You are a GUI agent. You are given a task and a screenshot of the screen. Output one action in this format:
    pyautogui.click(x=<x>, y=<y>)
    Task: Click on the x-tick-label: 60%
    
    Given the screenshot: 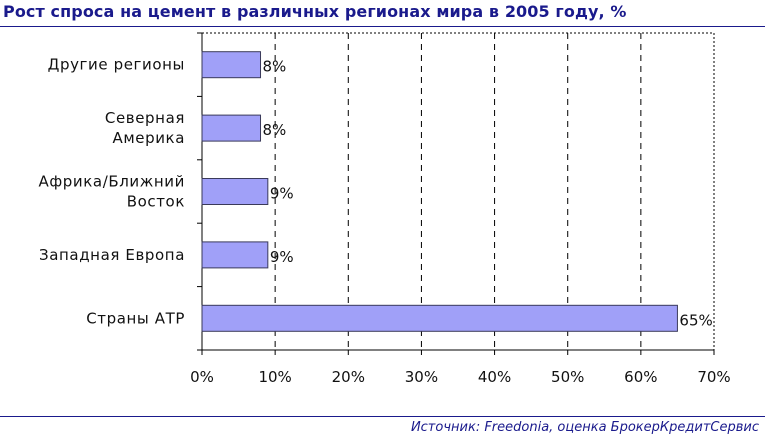 What is the action you would take?
    pyautogui.click(x=640, y=377)
    